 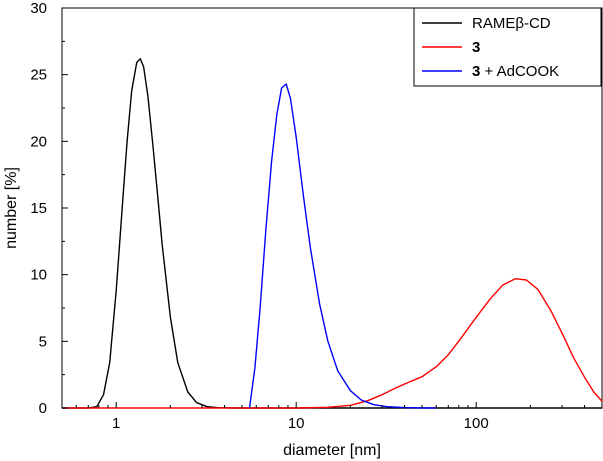 I want to click on legend-label: 3, so click(x=476, y=47).